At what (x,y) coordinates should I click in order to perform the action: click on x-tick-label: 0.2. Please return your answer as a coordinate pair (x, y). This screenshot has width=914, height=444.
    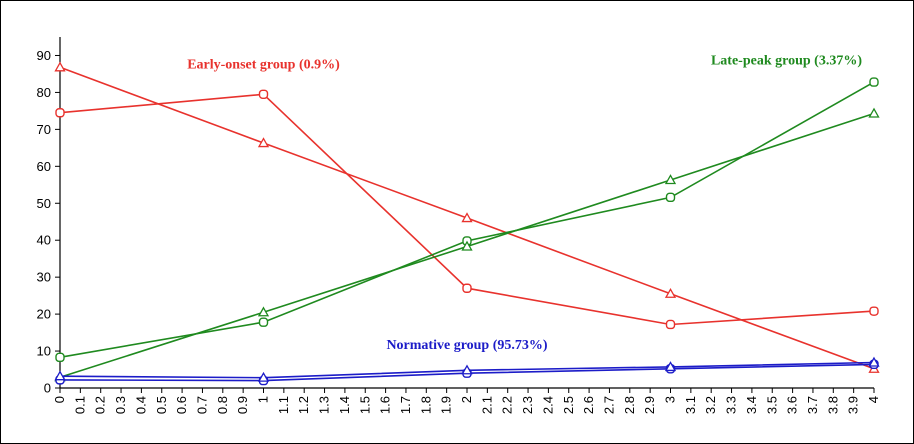
    Looking at the image, I should click on (100, 405).